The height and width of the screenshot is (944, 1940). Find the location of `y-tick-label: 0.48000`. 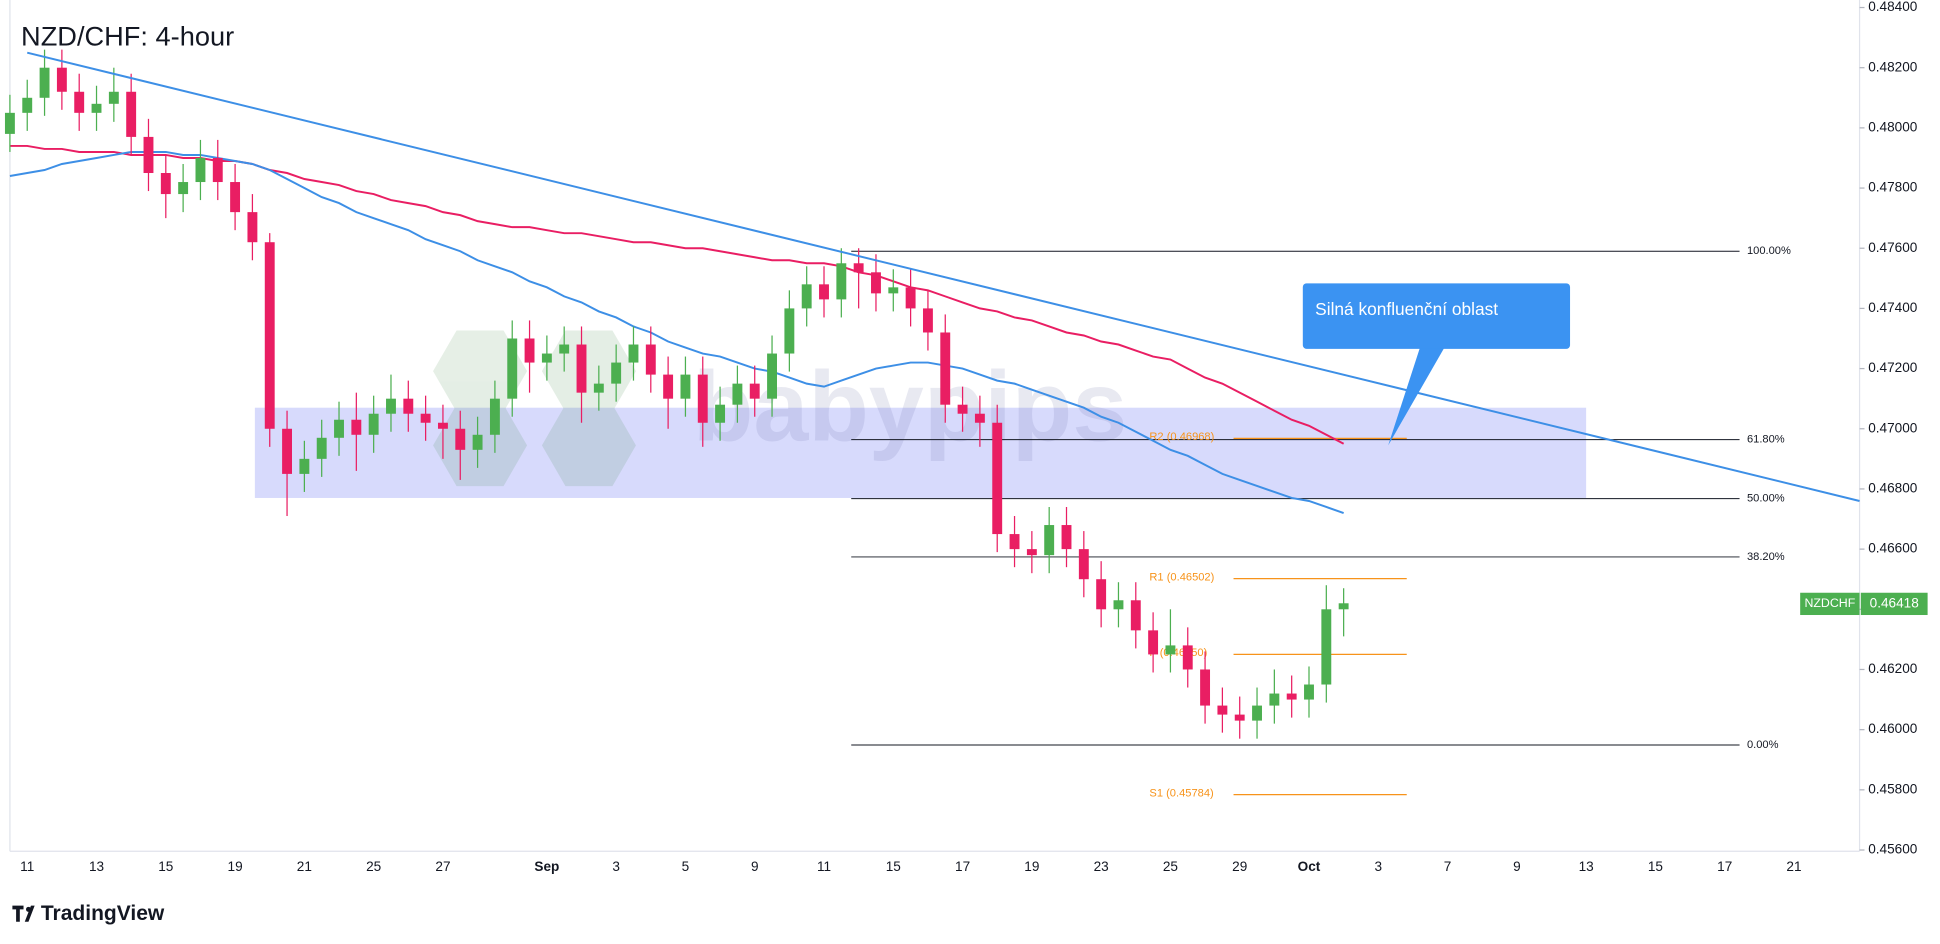

y-tick-label: 0.48000 is located at coordinates (1893, 126).